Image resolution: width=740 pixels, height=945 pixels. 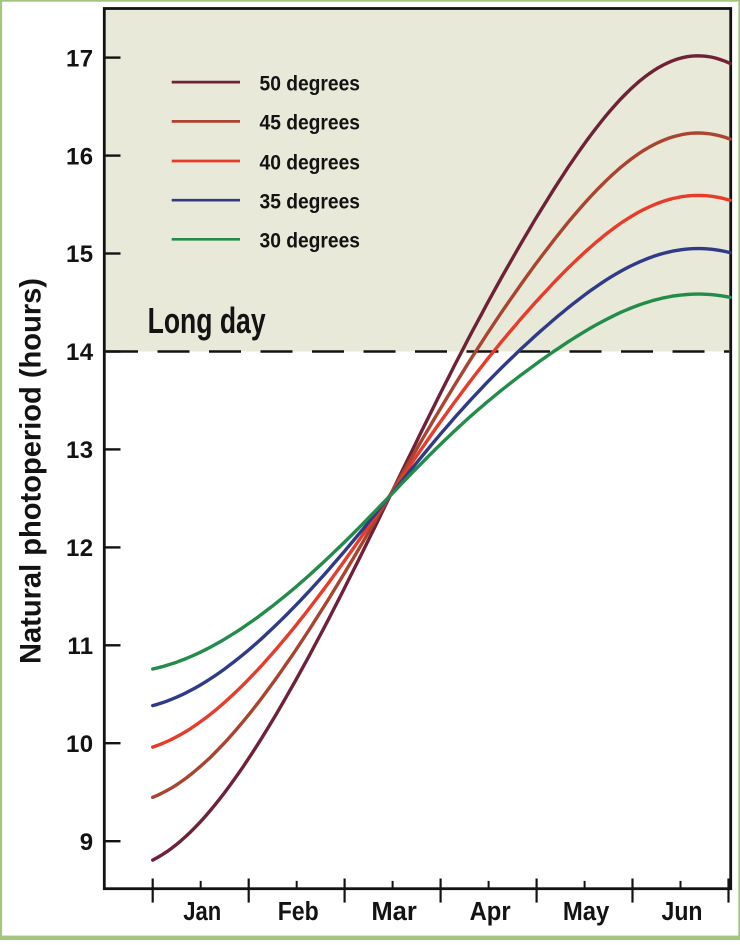 What do you see at coordinates (682, 912) in the screenshot?
I see `svg-text: Jun` at bounding box center [682, 912].